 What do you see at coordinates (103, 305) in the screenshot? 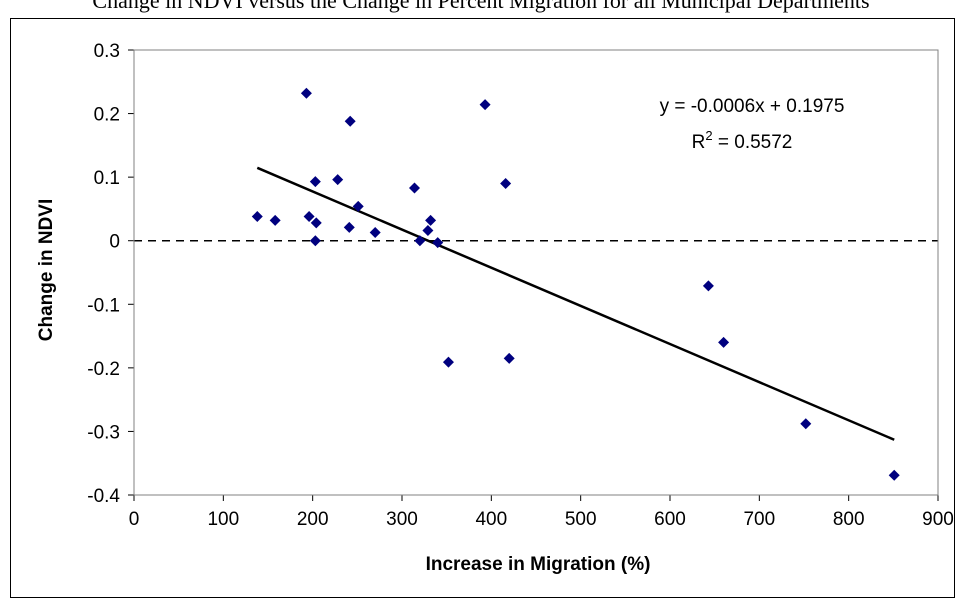
I see `y-tick-label: -0.1` at bounding box center [103, 305].